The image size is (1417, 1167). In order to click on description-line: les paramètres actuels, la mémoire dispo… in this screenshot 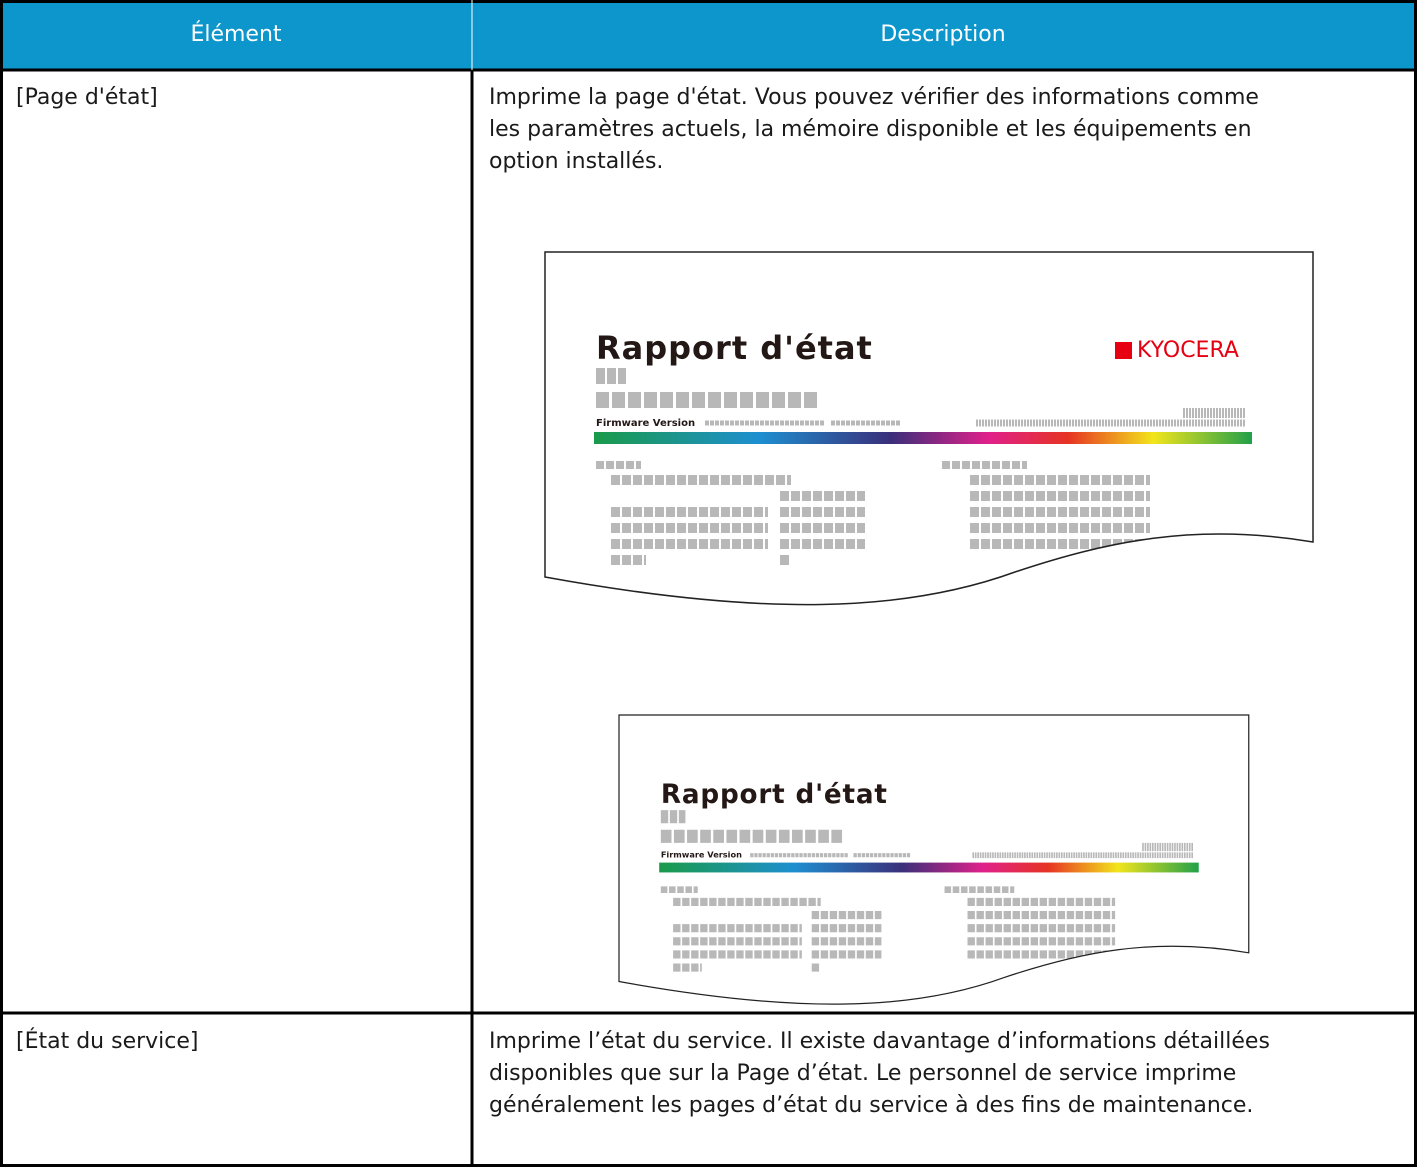, I will do `click(870, 129)`.